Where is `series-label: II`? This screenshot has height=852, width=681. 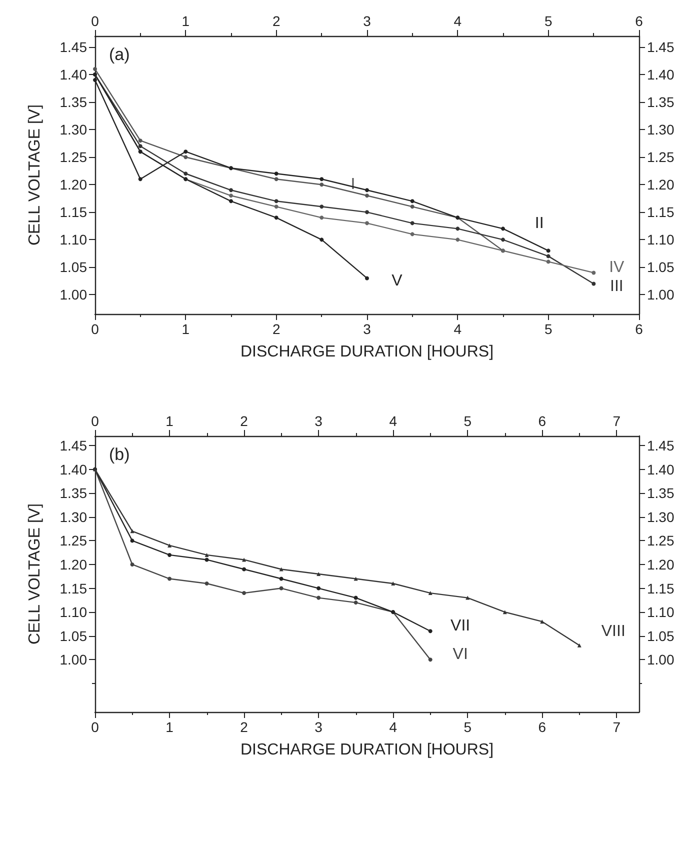
series-label: II is located at coordinates (539, 223).